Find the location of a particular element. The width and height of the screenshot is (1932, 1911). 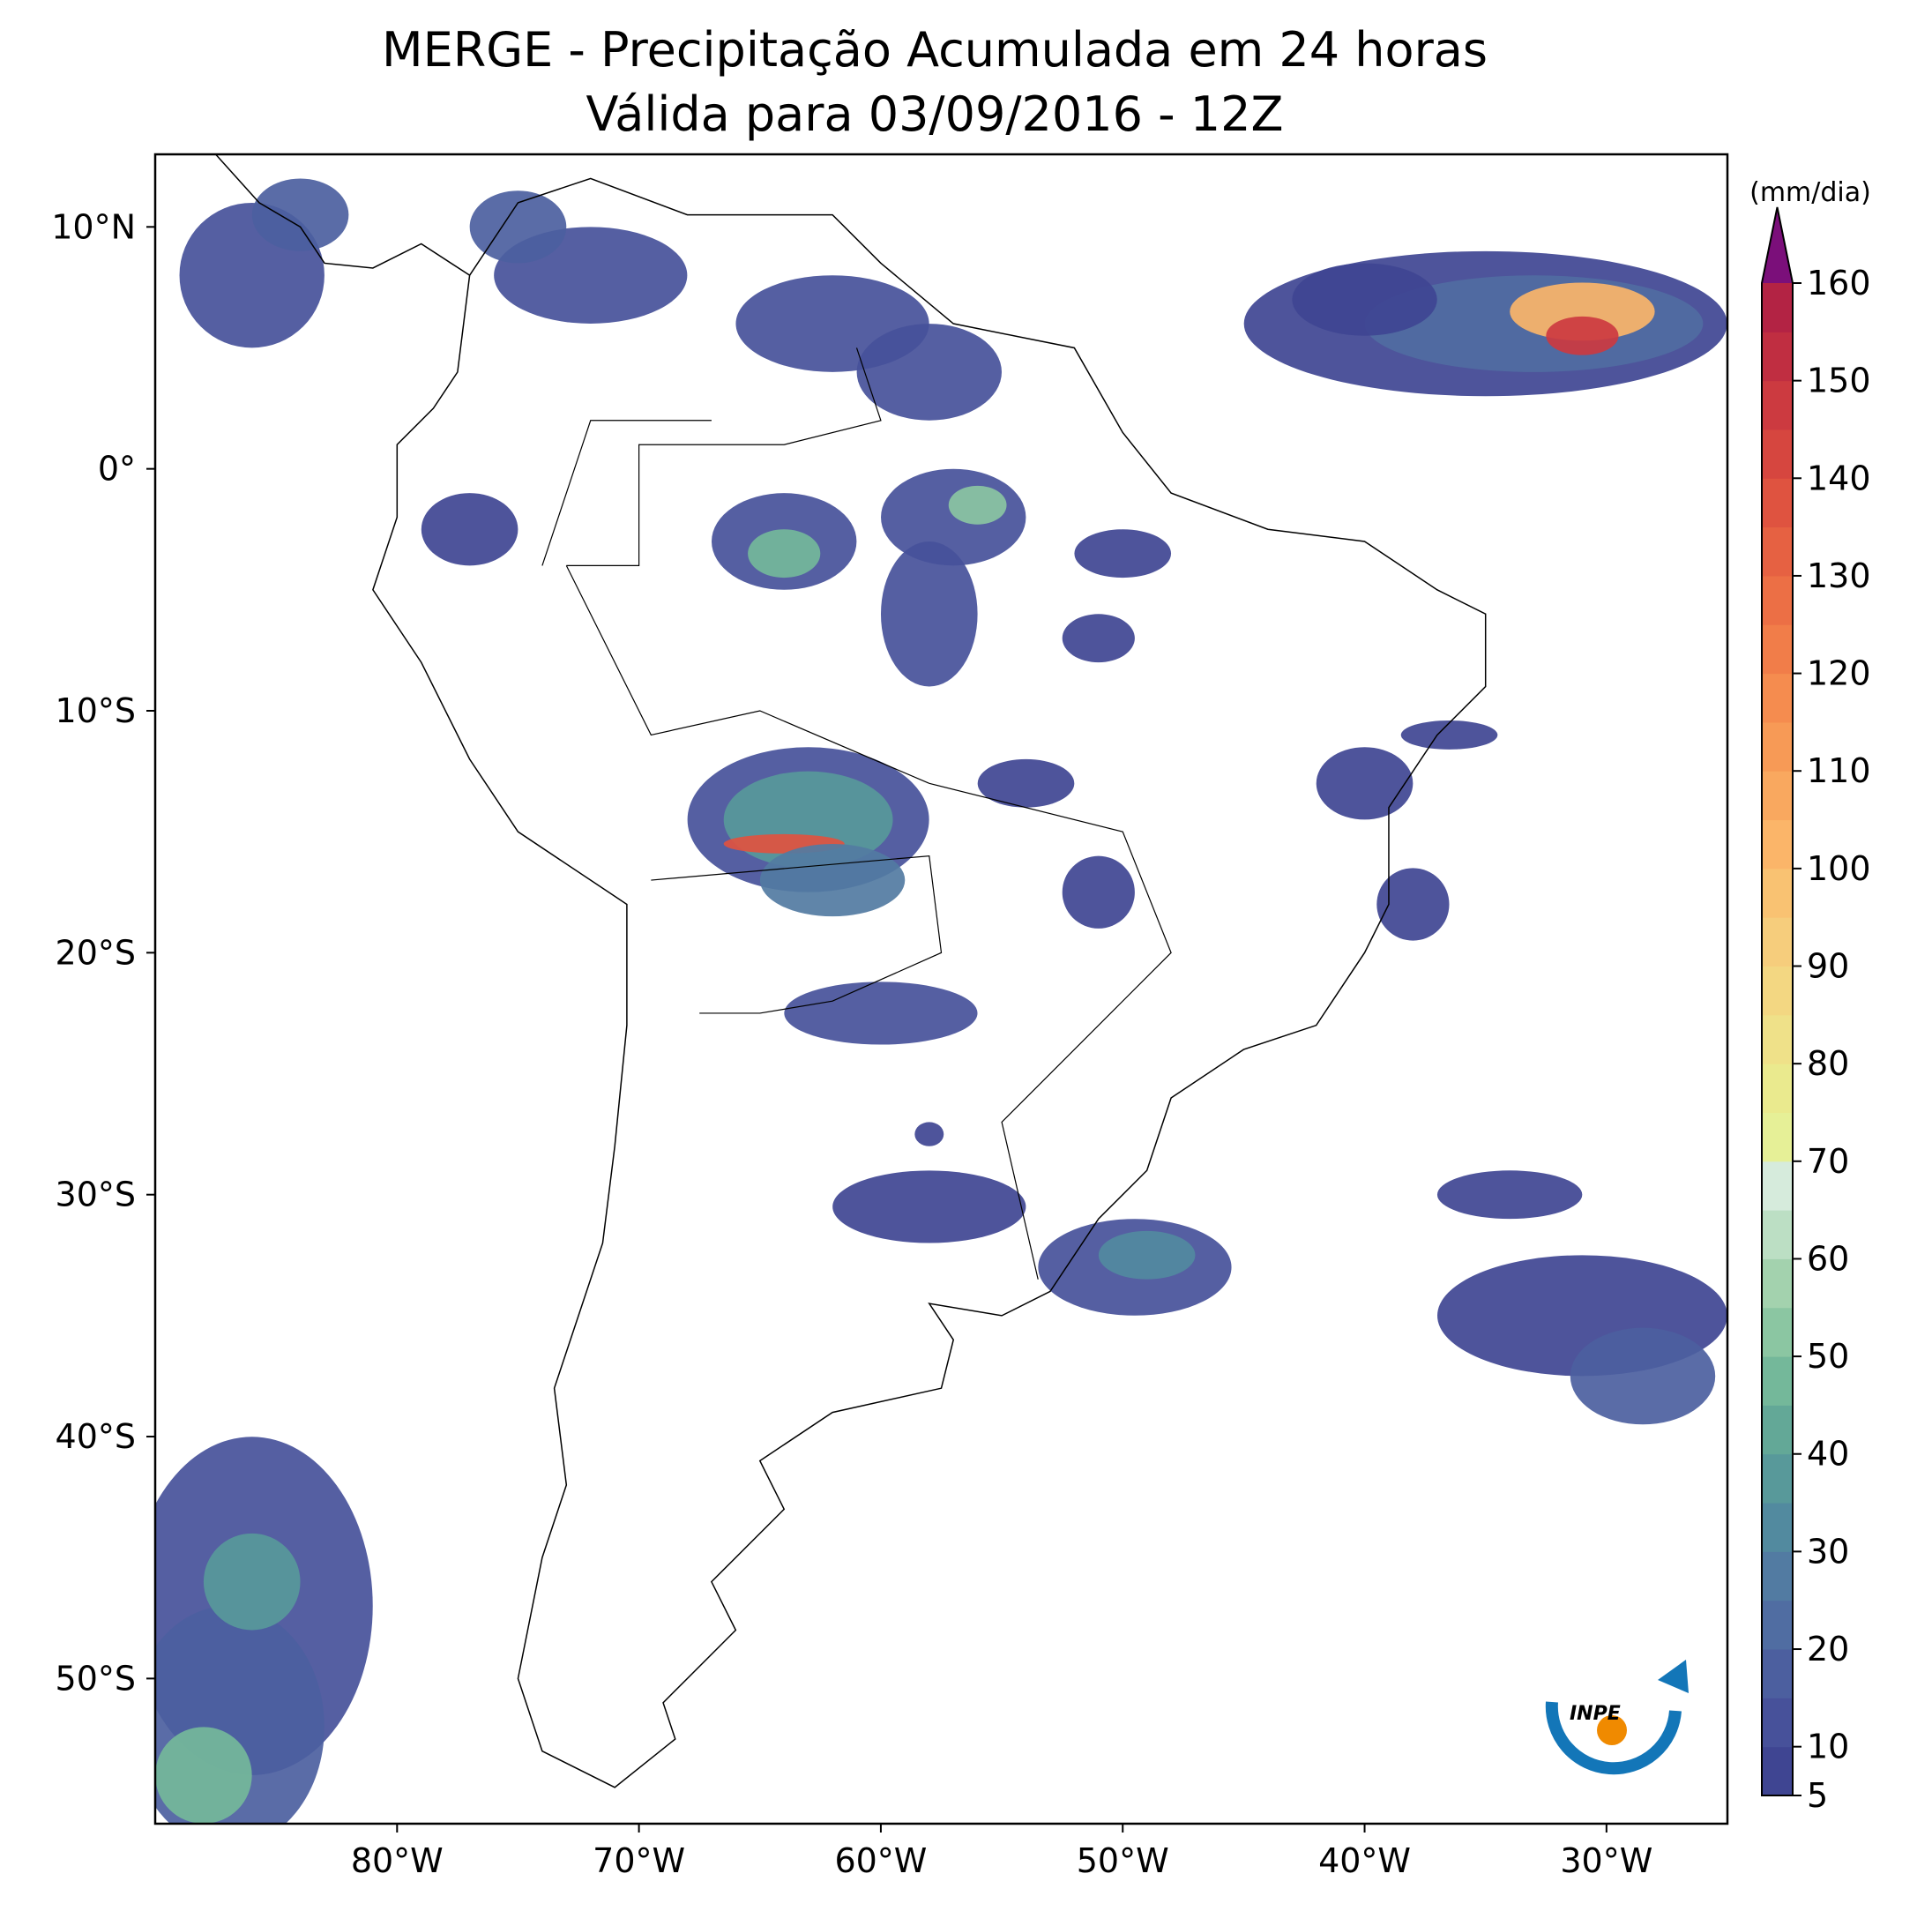

colorbar-tick-label: 100 is located at coordinates (1839, 868).